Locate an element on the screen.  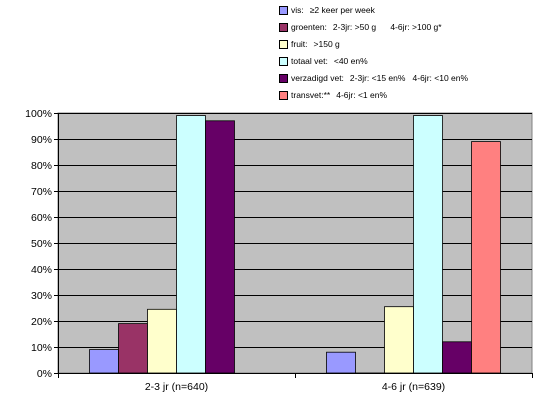
legend-item: totaal vet: <40 en% is located at coordinates (413, 61).